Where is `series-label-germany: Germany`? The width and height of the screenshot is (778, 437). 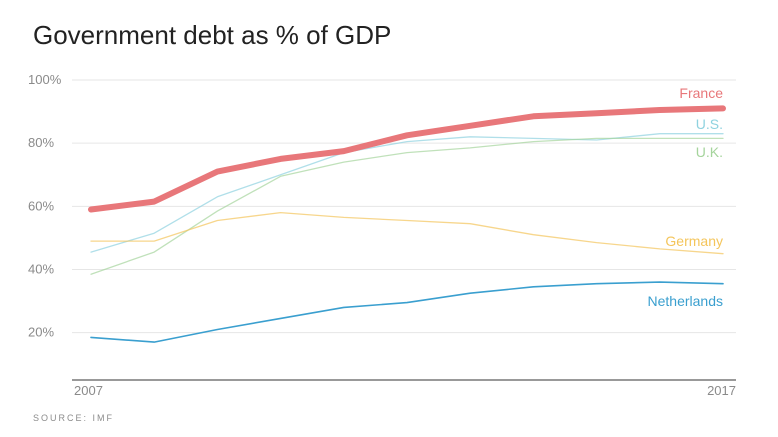 series-label-germany: Germany is located at coordinates (694, 241).